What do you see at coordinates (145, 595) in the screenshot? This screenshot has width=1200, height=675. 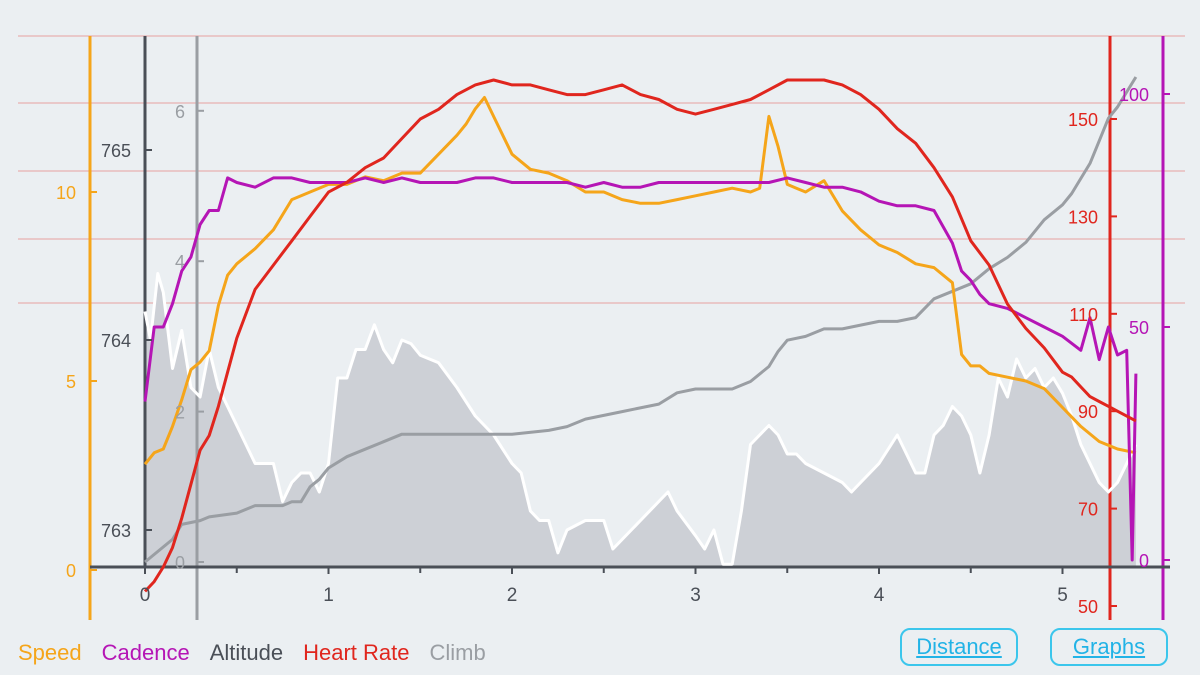 I see `x-tick-label-0: 0` at bounding box center [145, 595].